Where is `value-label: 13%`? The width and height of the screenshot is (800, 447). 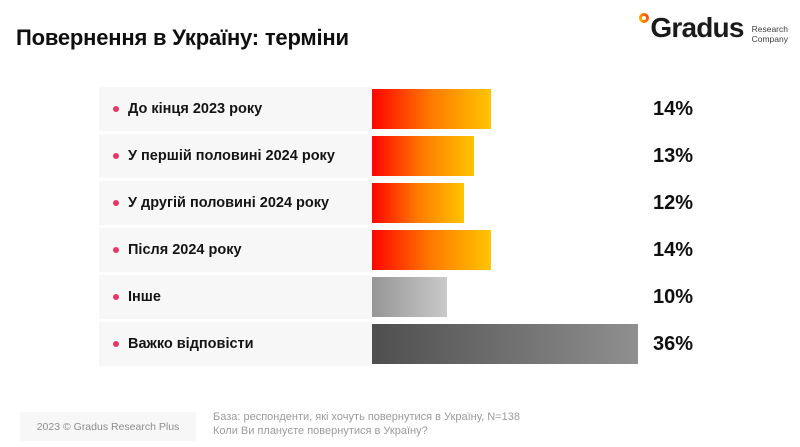
value-label: 13% is located at coordinates (672, 156).